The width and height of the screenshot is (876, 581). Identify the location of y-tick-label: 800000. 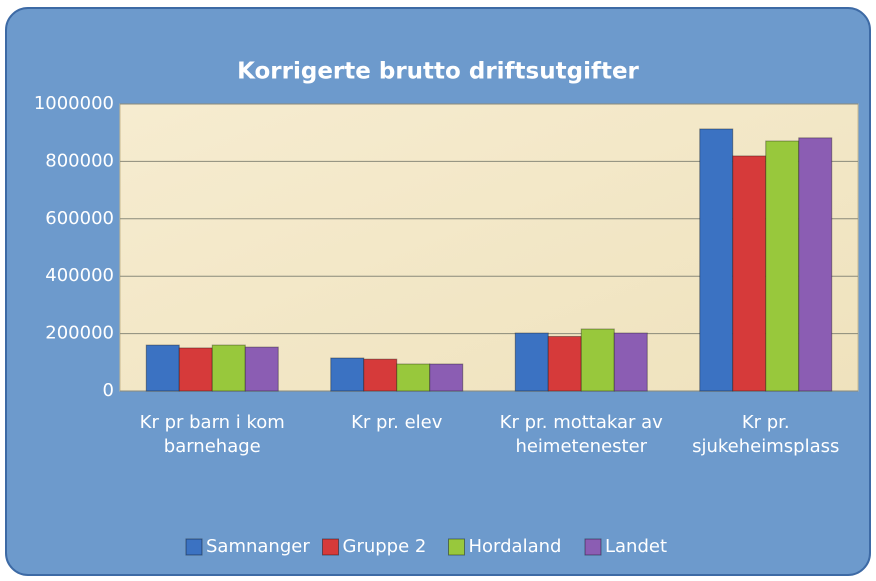
(79, 160).